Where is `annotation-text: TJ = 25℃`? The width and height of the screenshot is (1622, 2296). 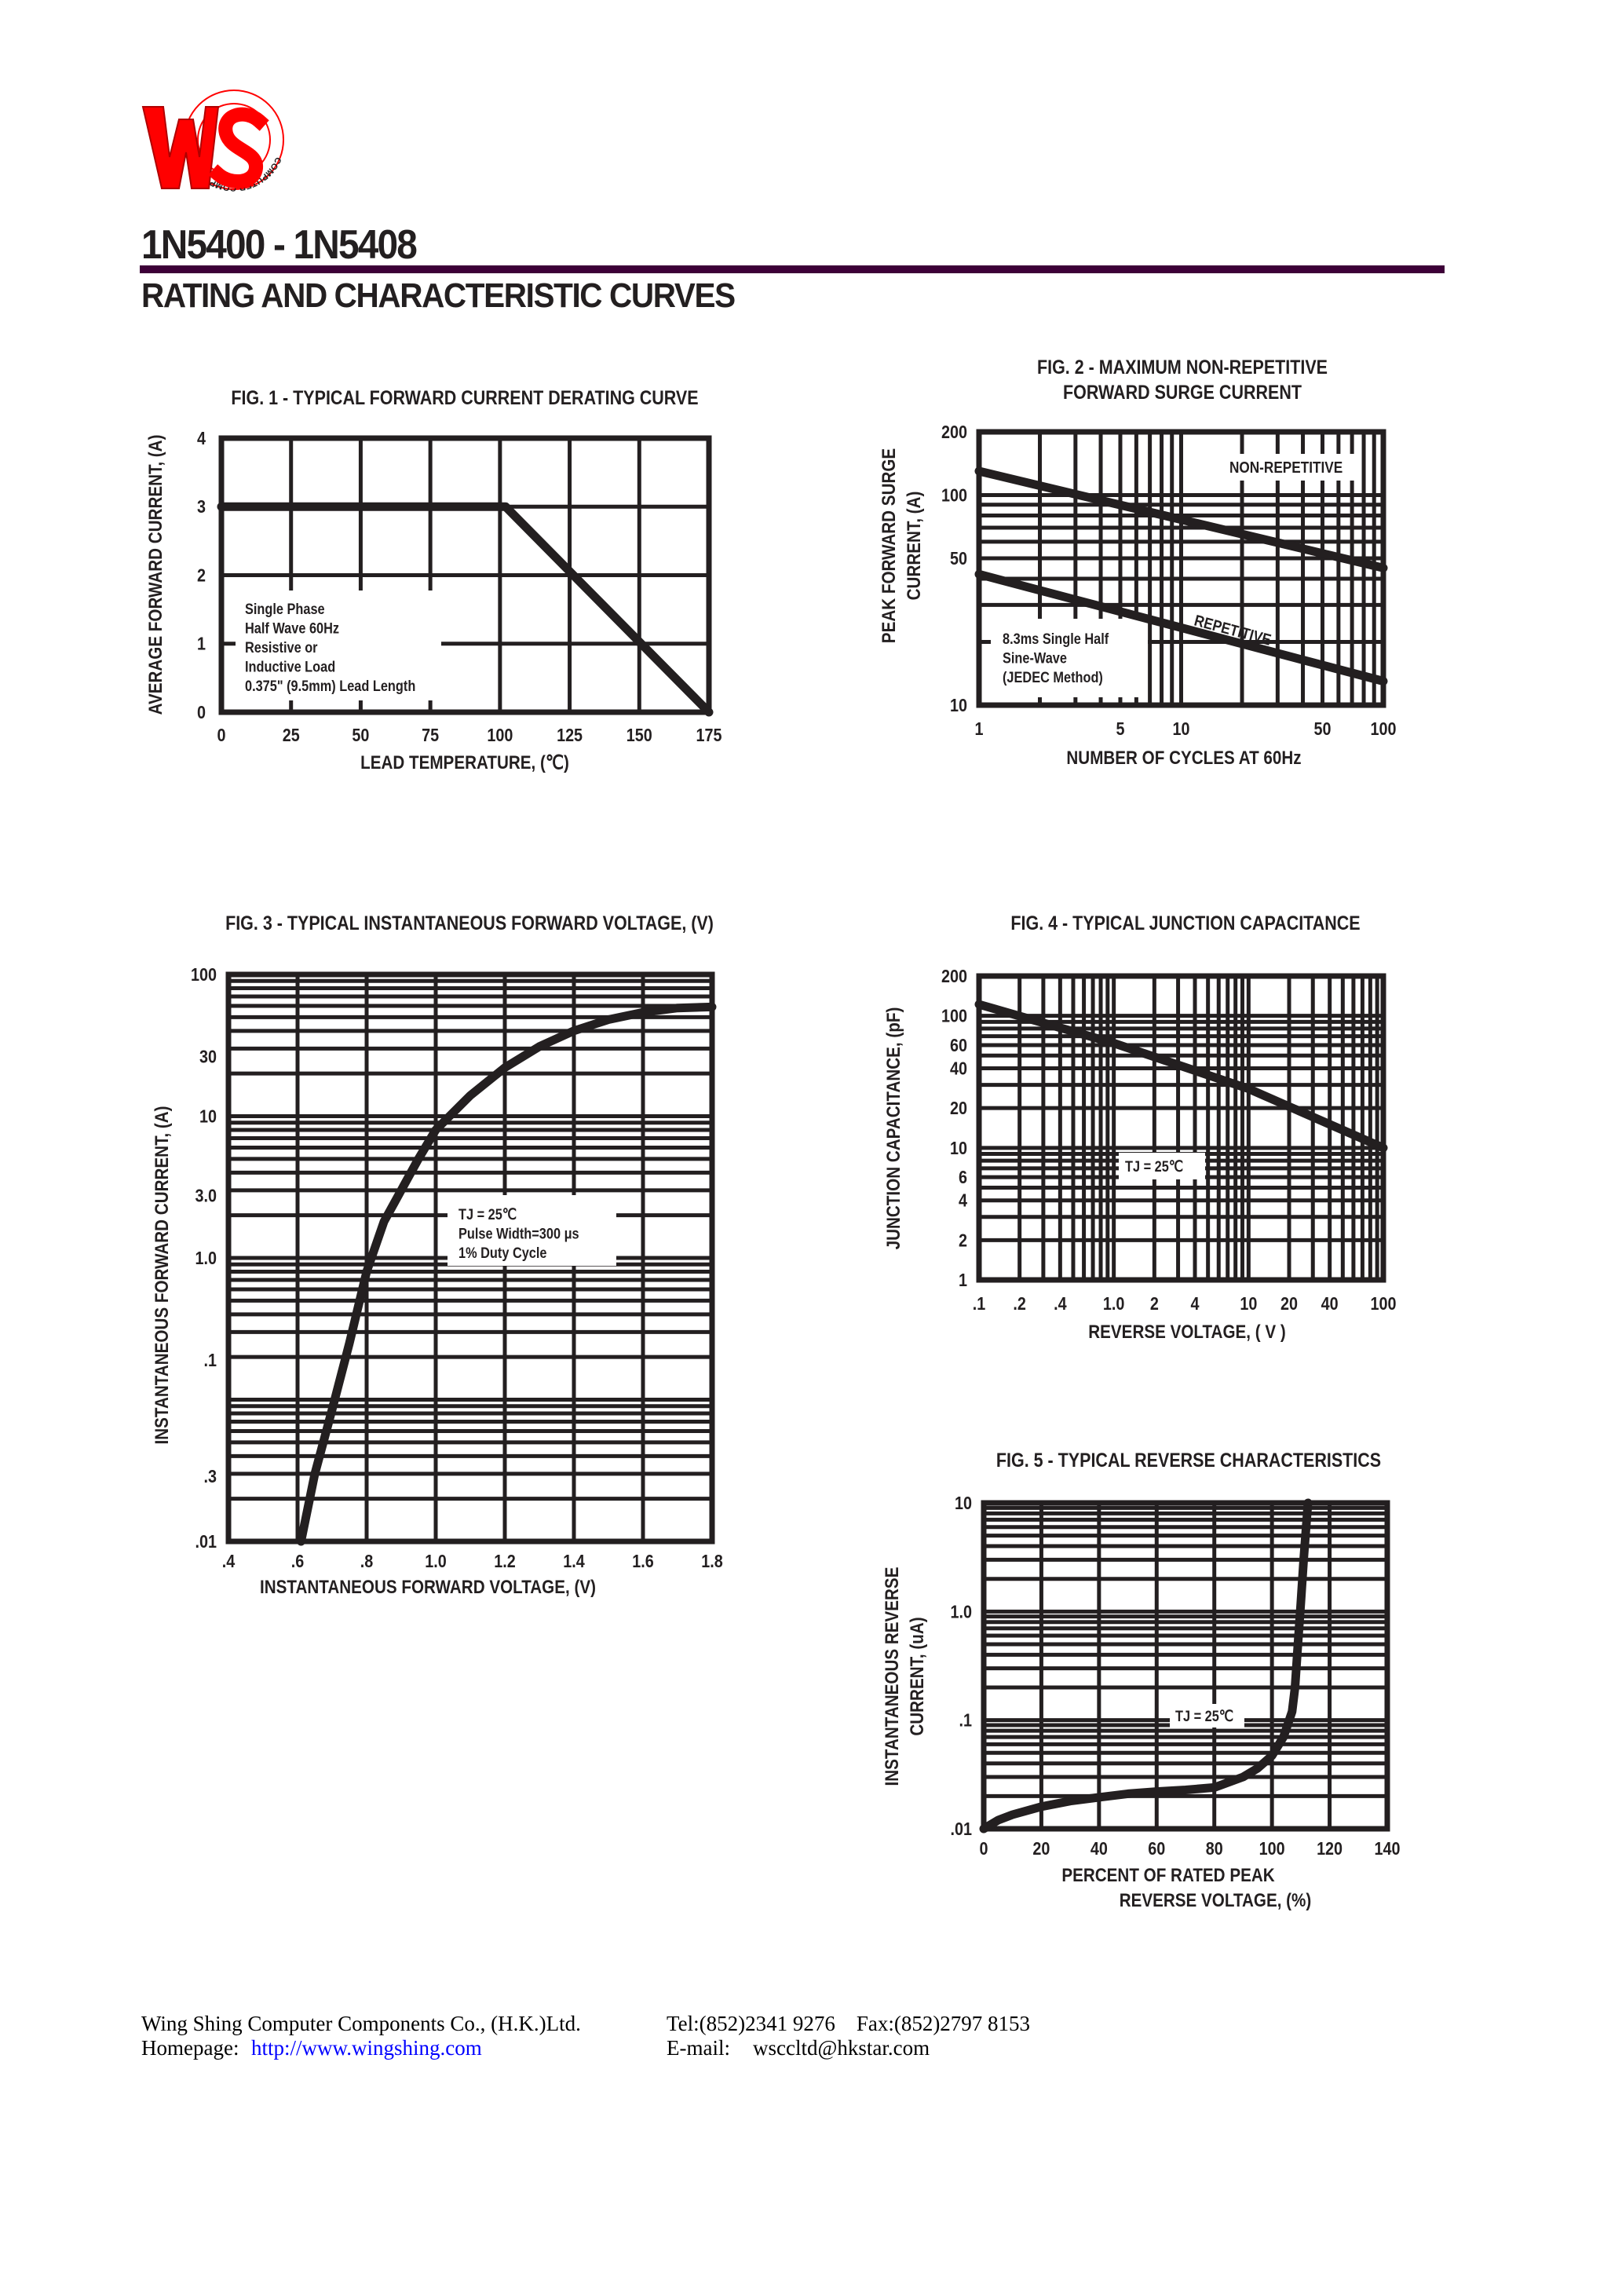
annotation-text: TJ = 25℃ is located at coordinates (1204, 1716).